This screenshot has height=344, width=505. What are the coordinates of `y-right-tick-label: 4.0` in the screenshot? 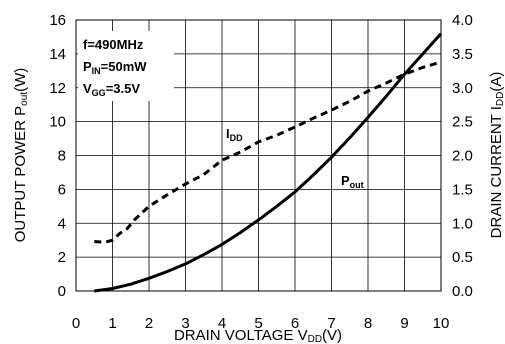 It's located at (462, 20).